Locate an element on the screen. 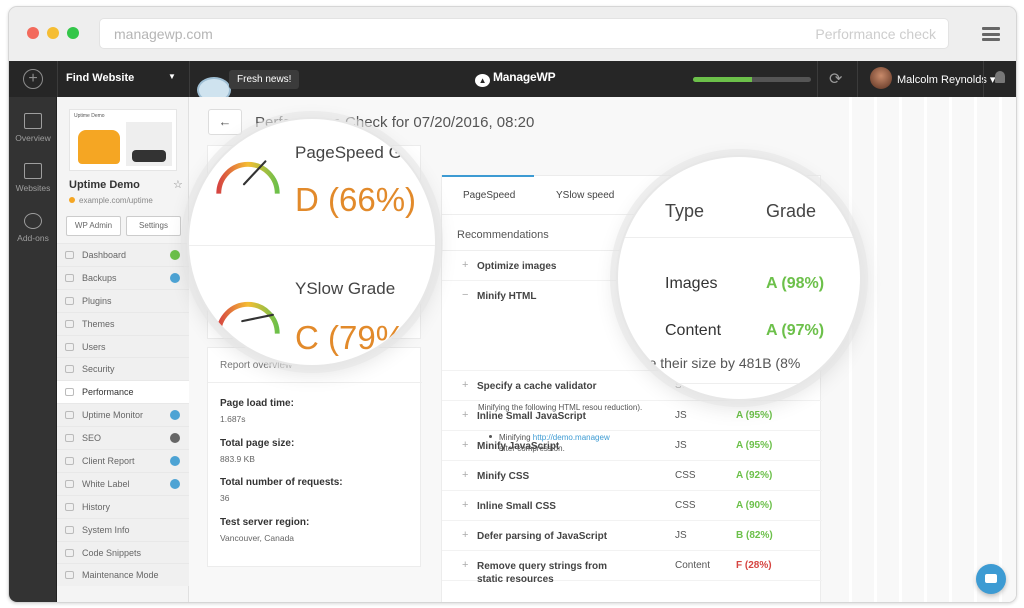 The image size is (1024, 608). refresh-icon: ⟳ is located at coordinates (836, 79).